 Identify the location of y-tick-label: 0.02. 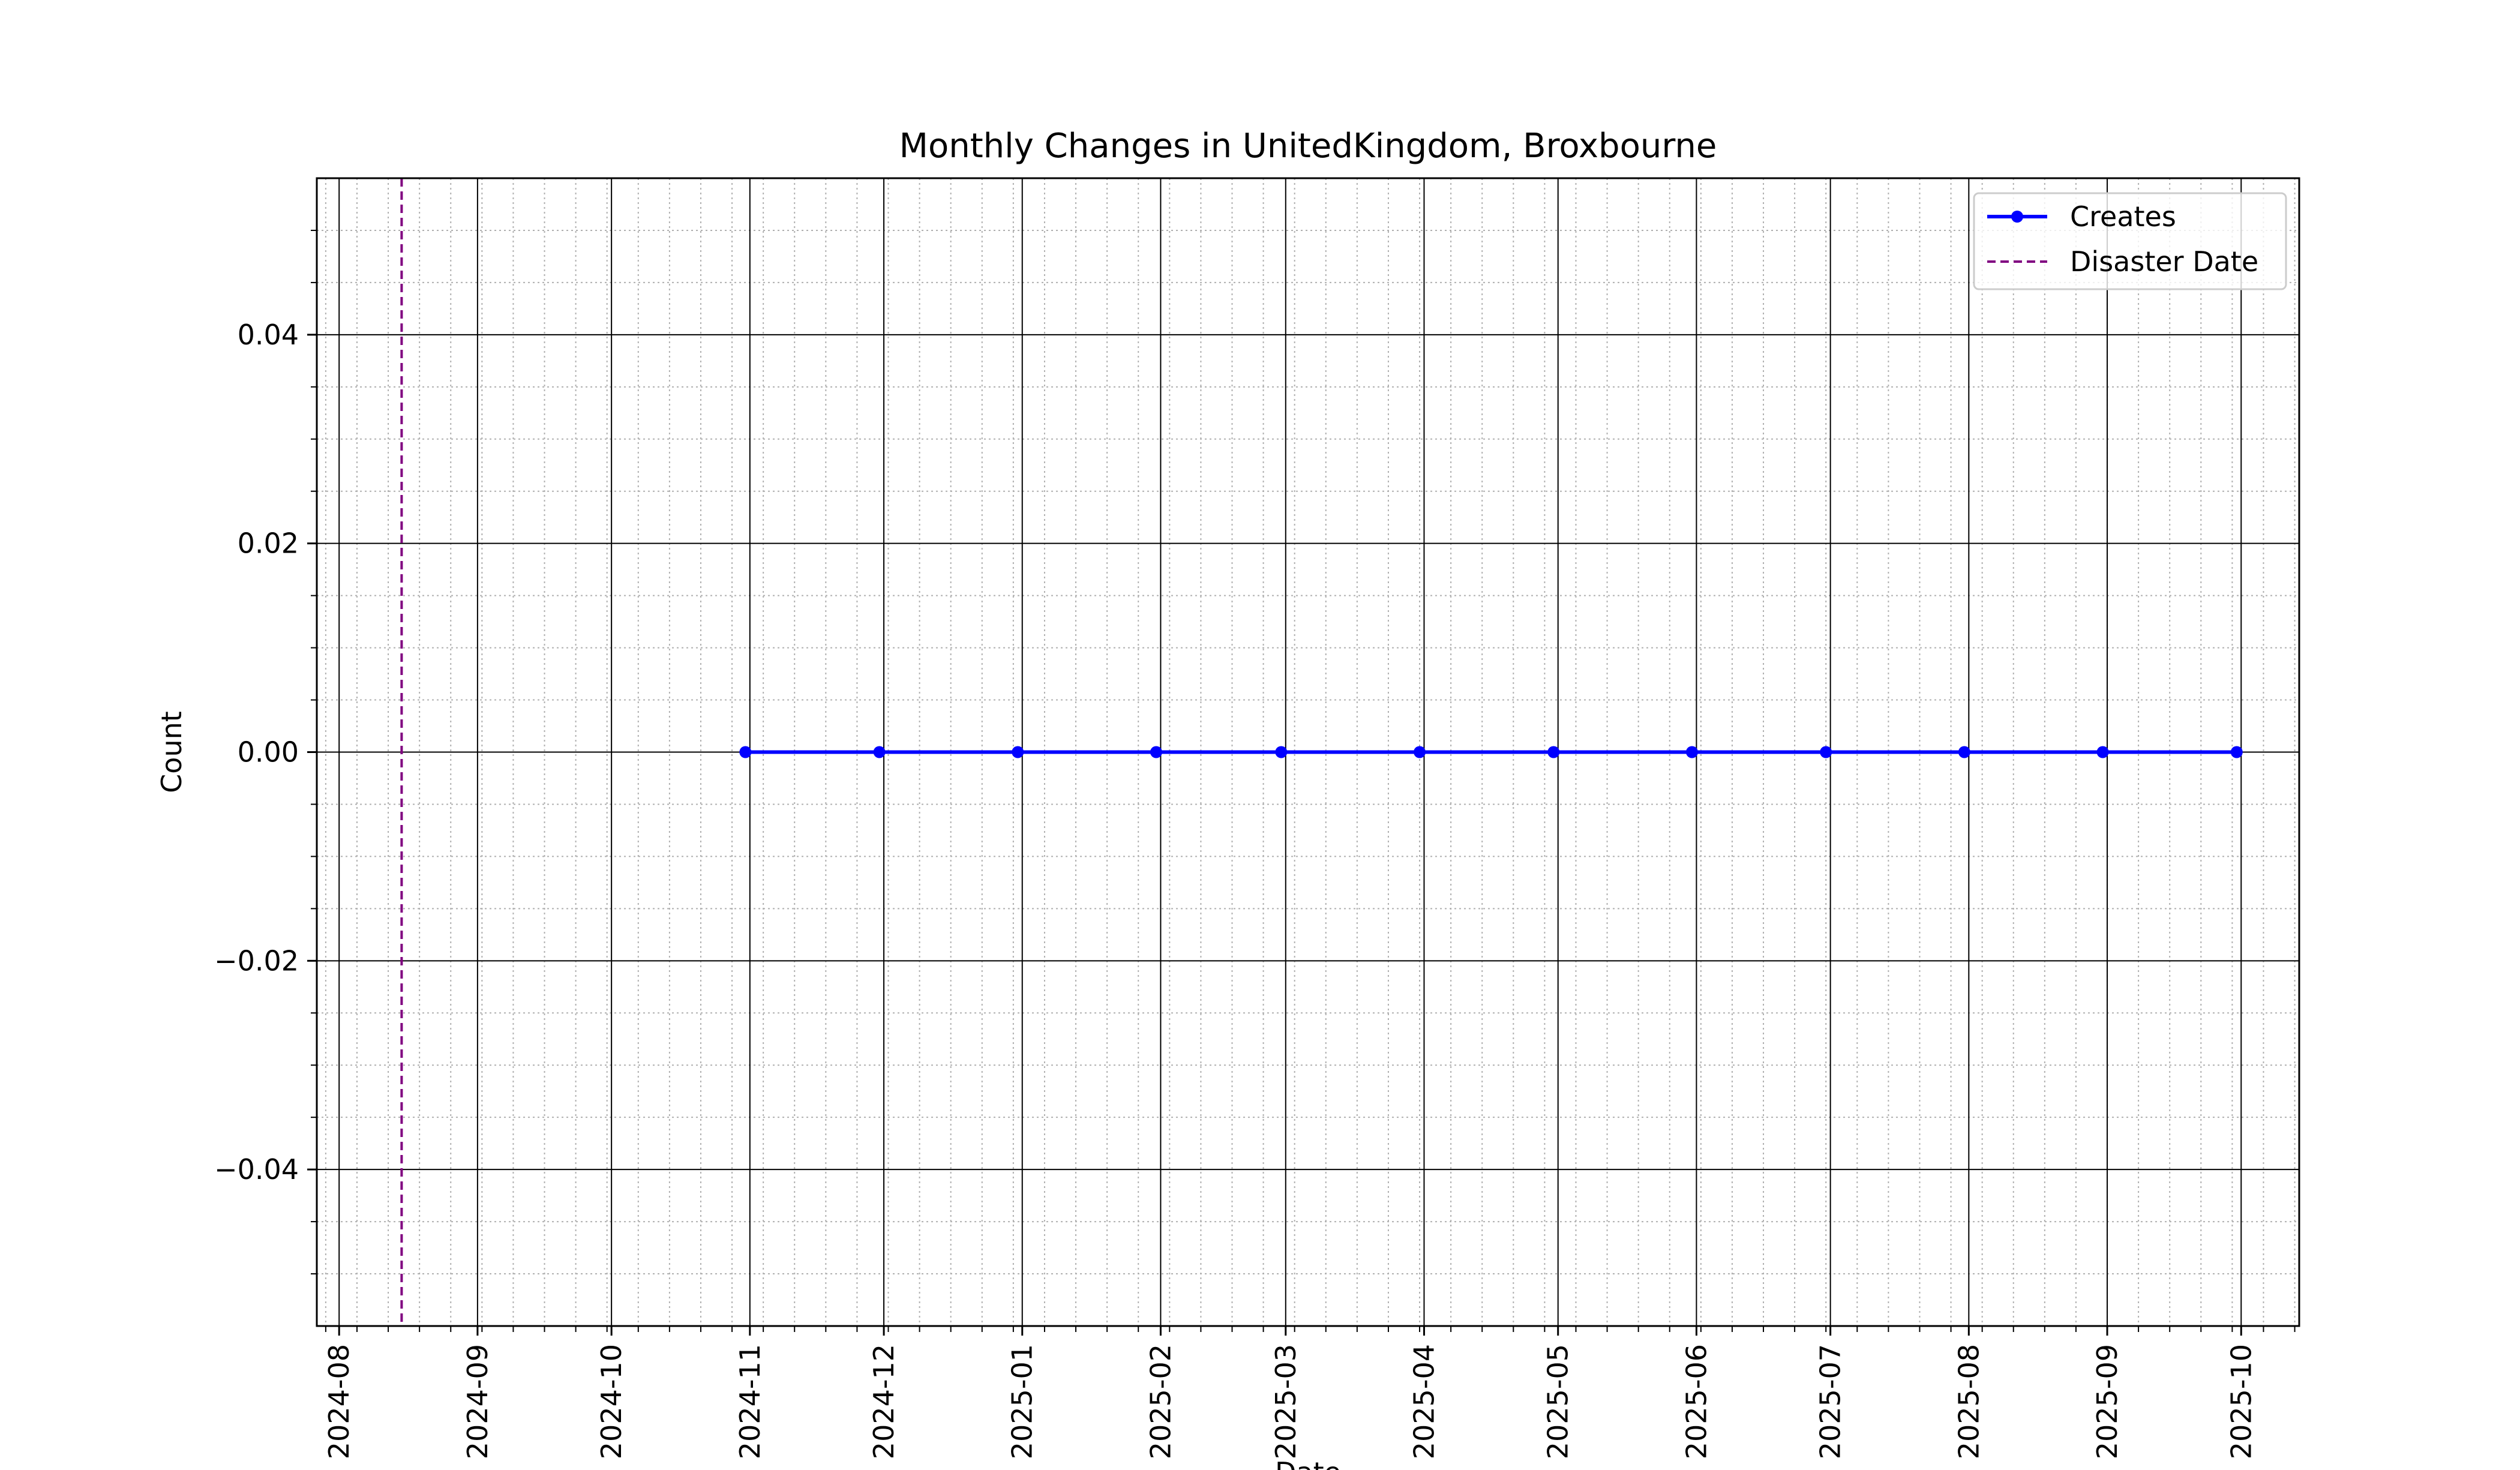
(268, 543).